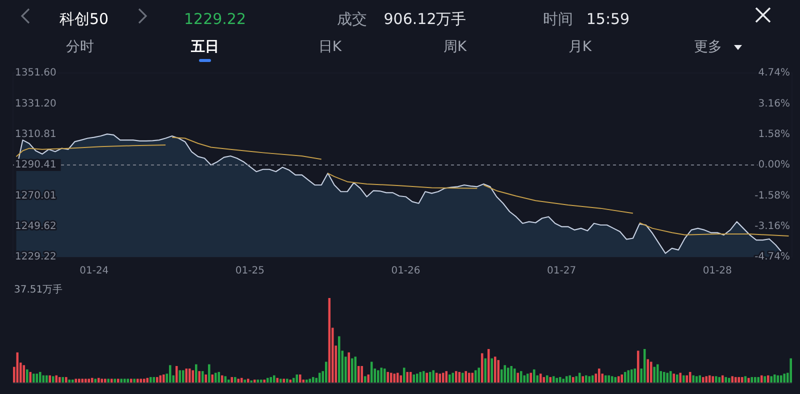  Describe the element at coordinates (708, 46) in the screenshot. I see `text: 更多` at that location.